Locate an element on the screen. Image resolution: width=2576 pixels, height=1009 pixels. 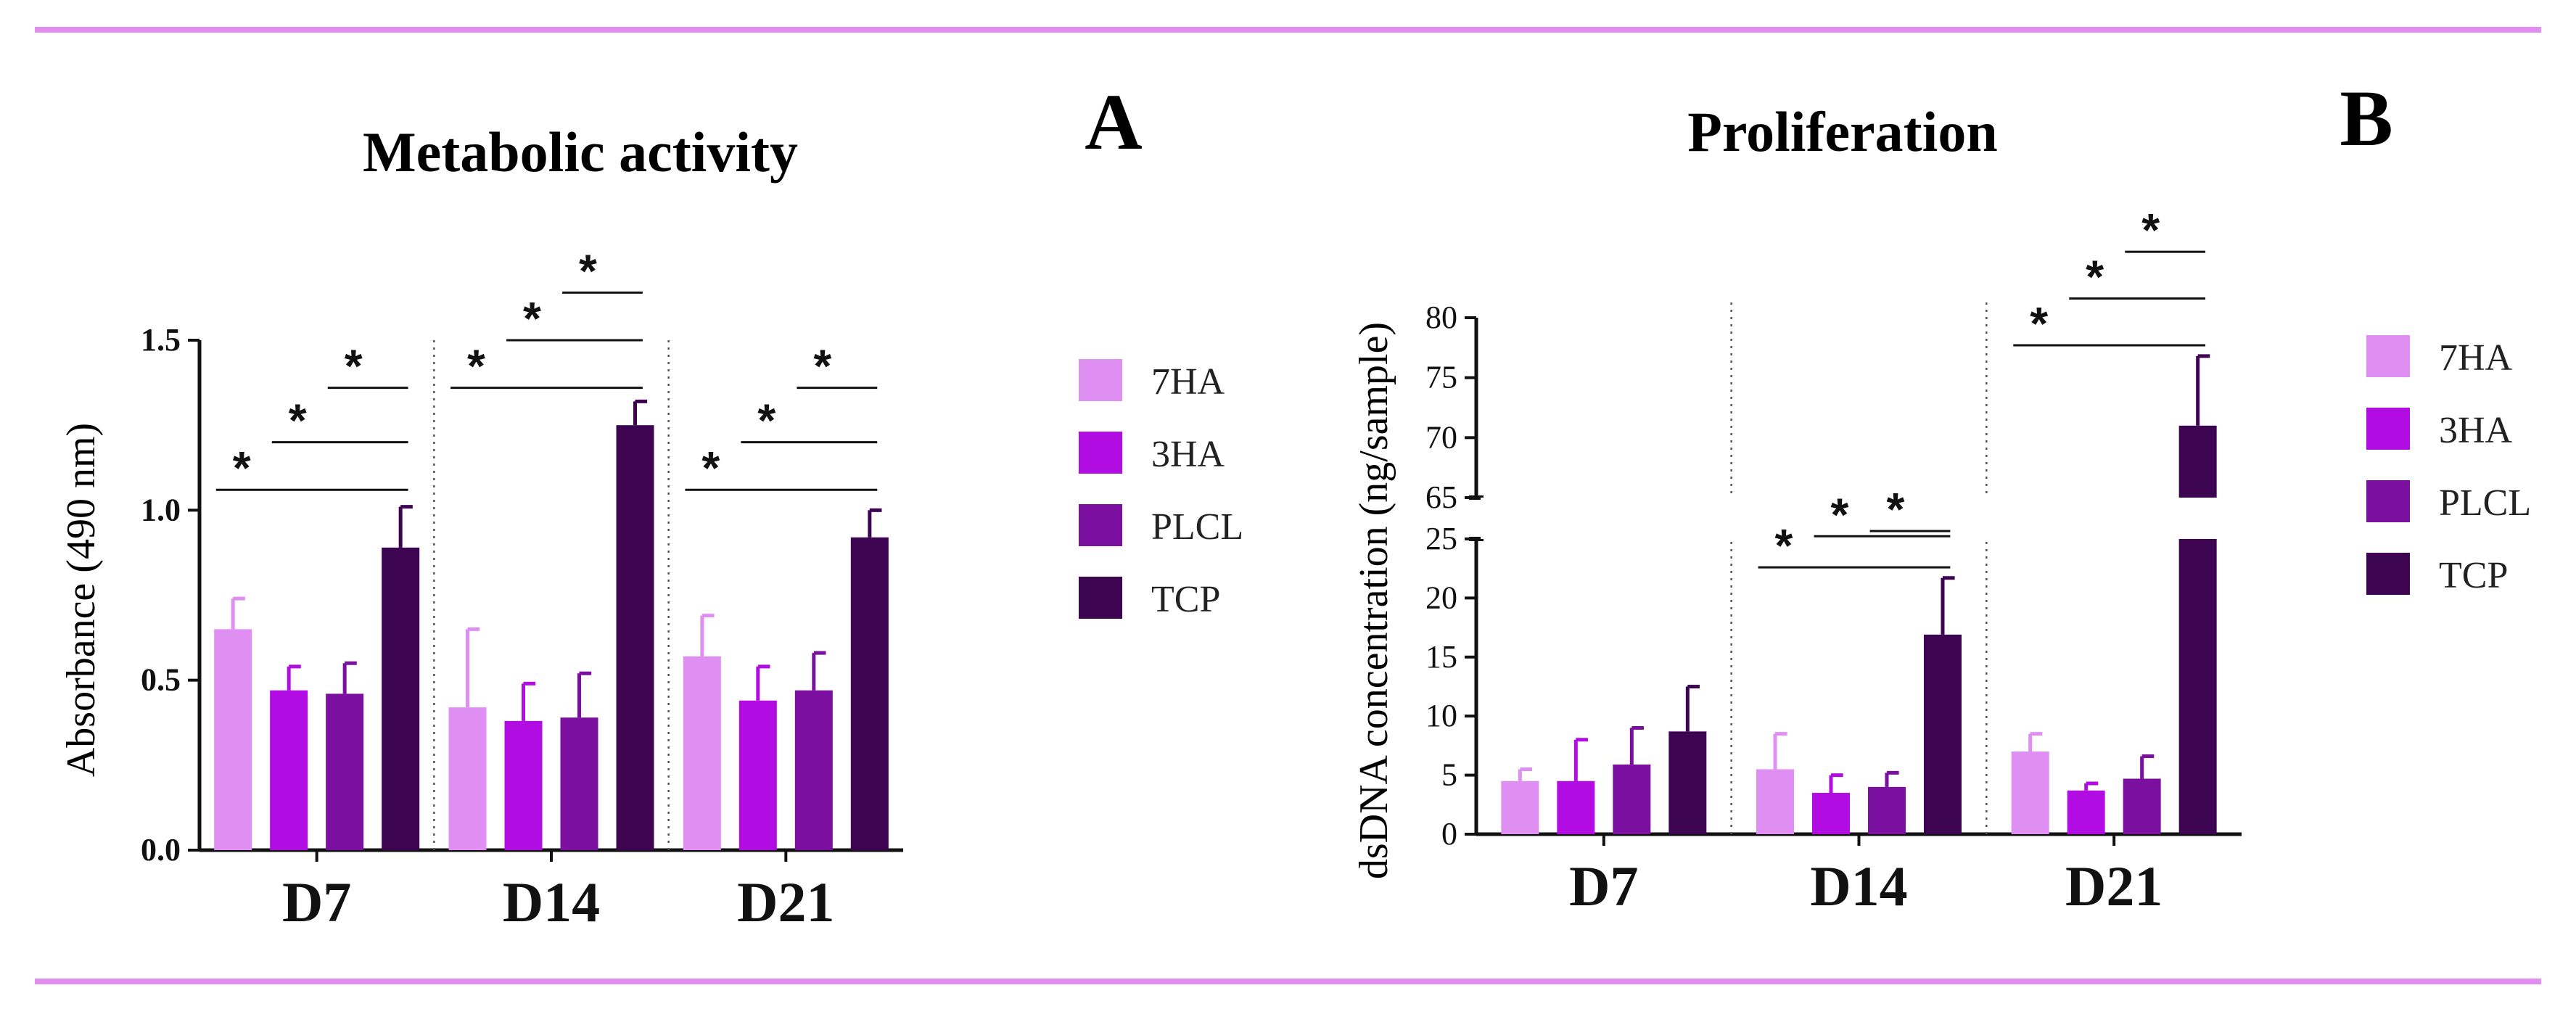
a-y-tick-label-1.0: 1.0 is located at coordinates (161, 509).